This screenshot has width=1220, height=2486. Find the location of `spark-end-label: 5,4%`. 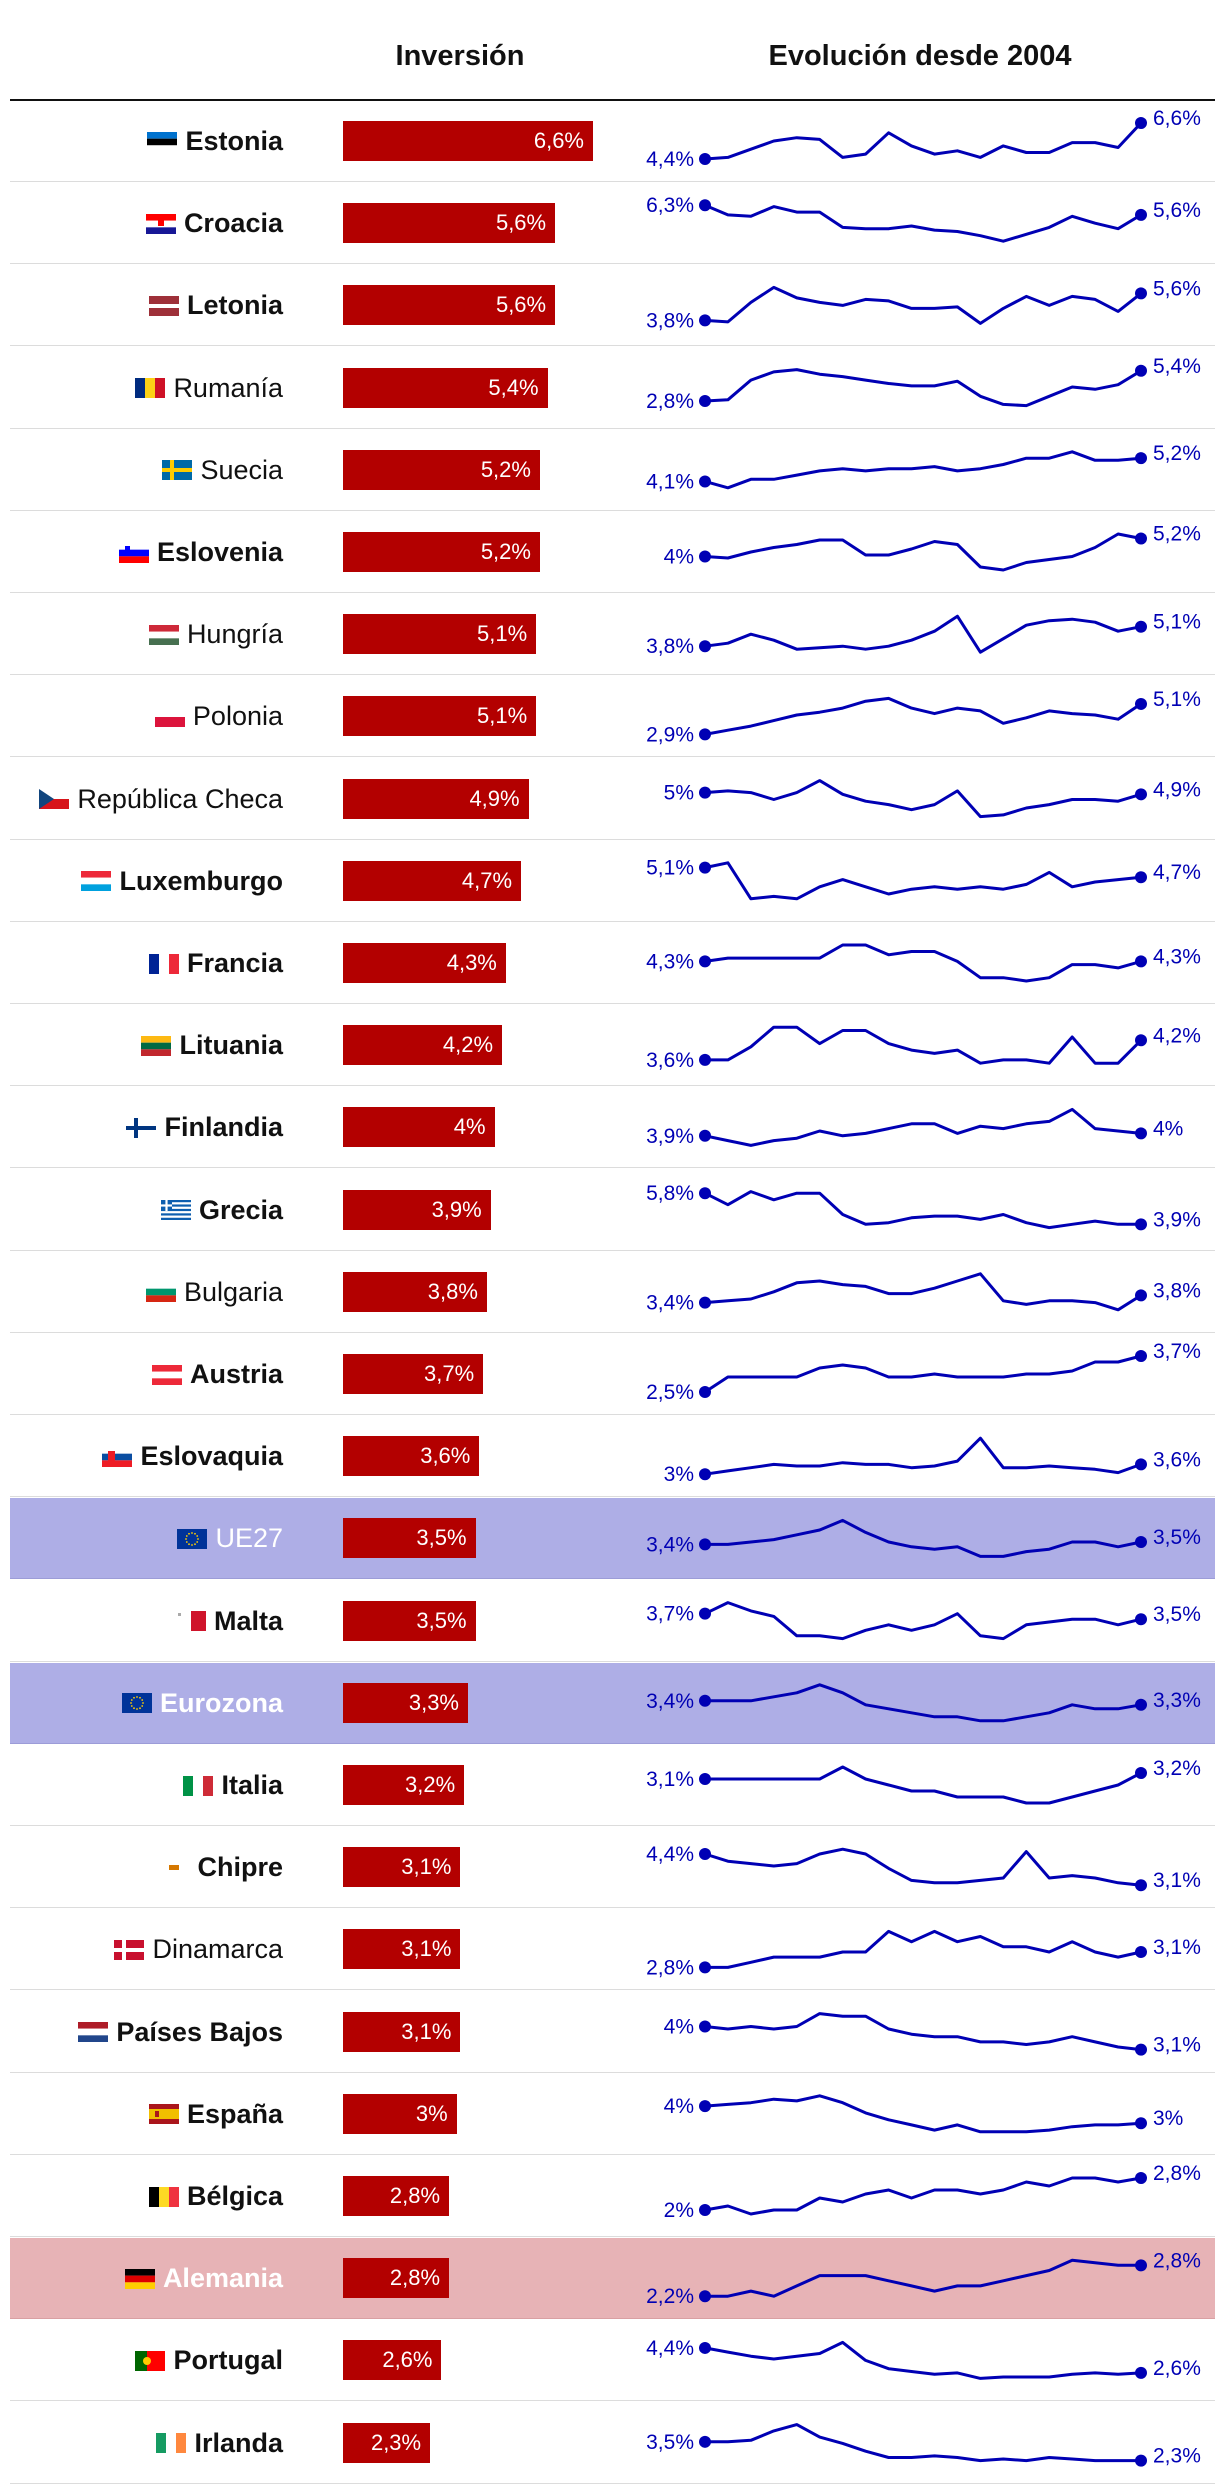

spark-end-label: 5,4% is located at coordinates (1177, 366).